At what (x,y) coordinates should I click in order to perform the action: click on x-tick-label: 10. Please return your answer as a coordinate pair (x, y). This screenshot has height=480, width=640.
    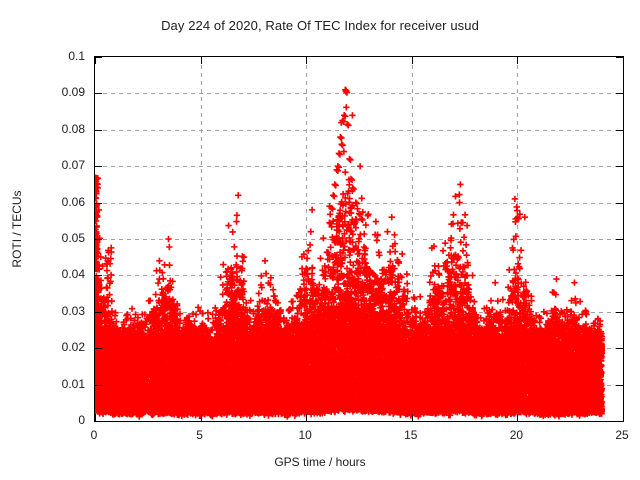
    Looking at the image, I should click on (305, 435).